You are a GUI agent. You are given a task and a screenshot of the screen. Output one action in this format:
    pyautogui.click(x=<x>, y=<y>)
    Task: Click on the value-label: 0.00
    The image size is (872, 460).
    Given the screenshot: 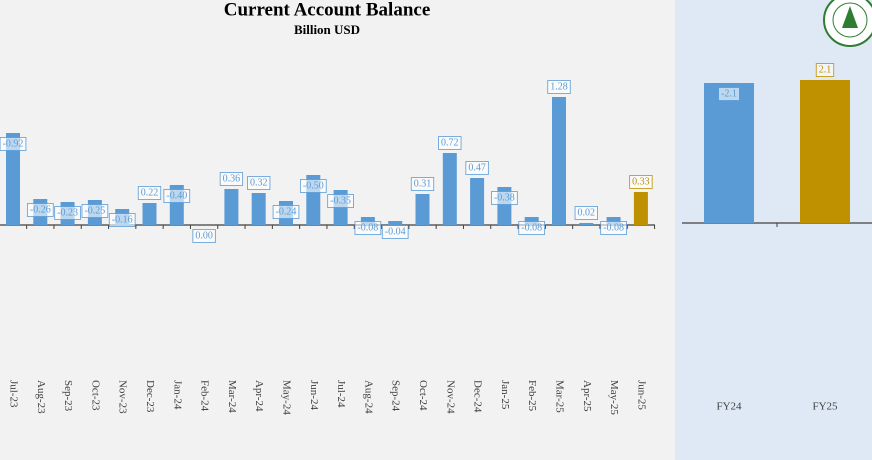 What is the action you would take?
    pyautogui.click(x=204, y=235)
    